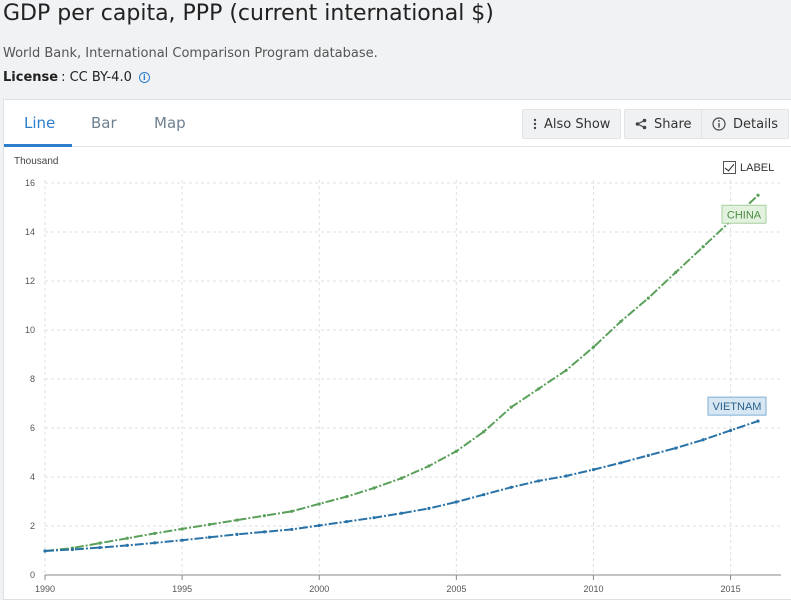 The width and height of the screenshot is (791, 600). I want to click on also-show-button: Also Show, so click(572, 124).